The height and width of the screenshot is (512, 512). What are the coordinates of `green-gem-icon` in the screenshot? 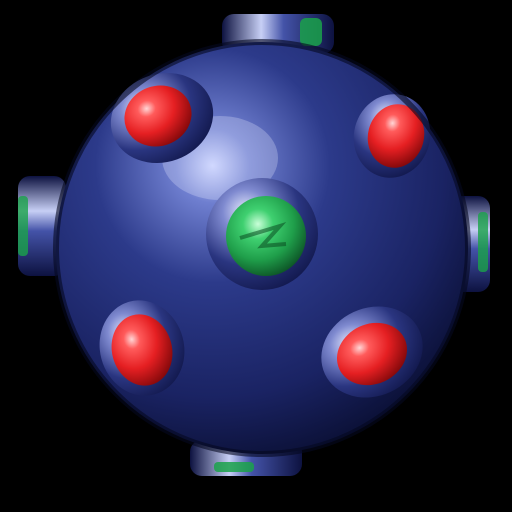 It's located at (266, 236).